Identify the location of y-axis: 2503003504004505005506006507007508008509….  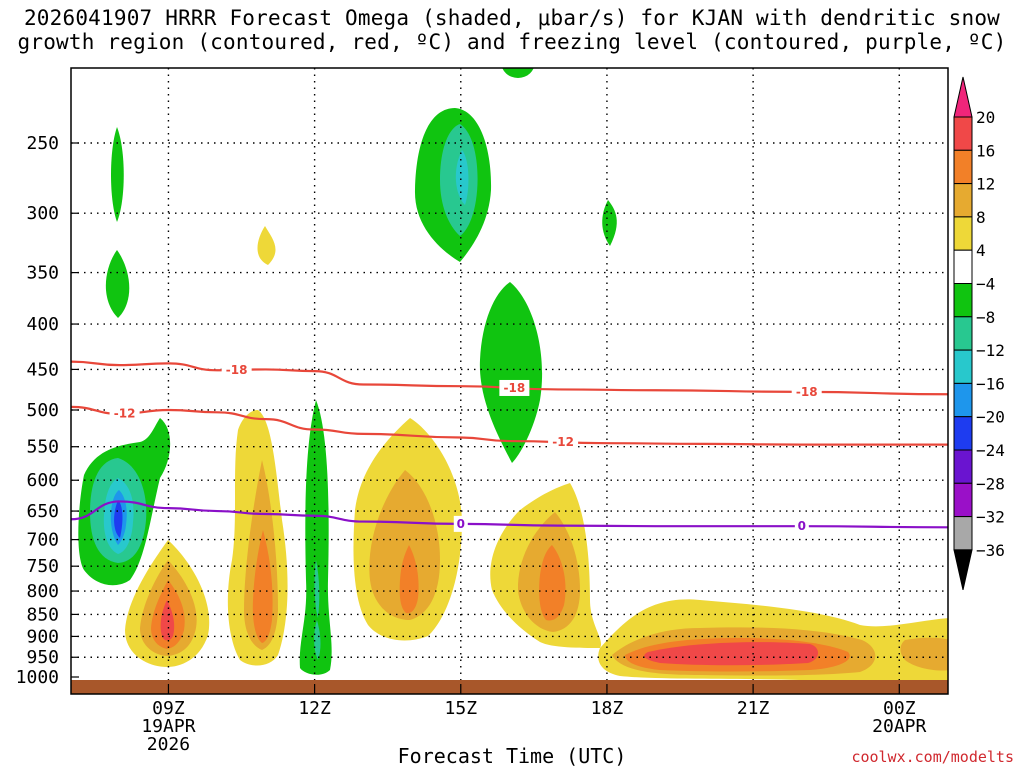
(47, 410).